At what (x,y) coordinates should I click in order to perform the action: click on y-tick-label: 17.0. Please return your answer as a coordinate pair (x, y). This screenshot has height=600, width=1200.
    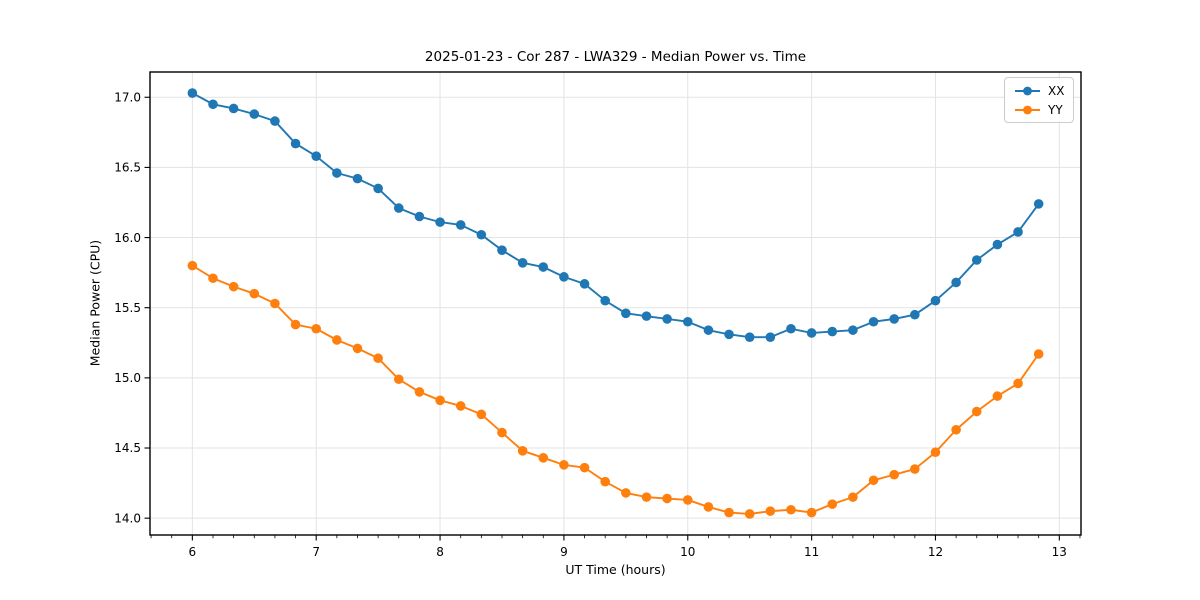
    Looking at the image, I should click on (127, 97).